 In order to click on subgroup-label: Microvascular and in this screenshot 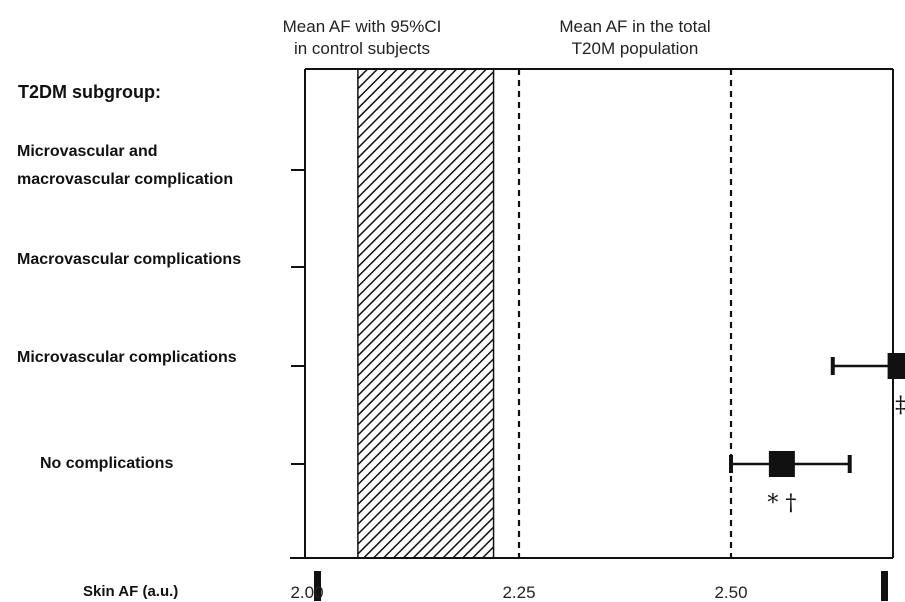, I will do `click(87, 151)`.